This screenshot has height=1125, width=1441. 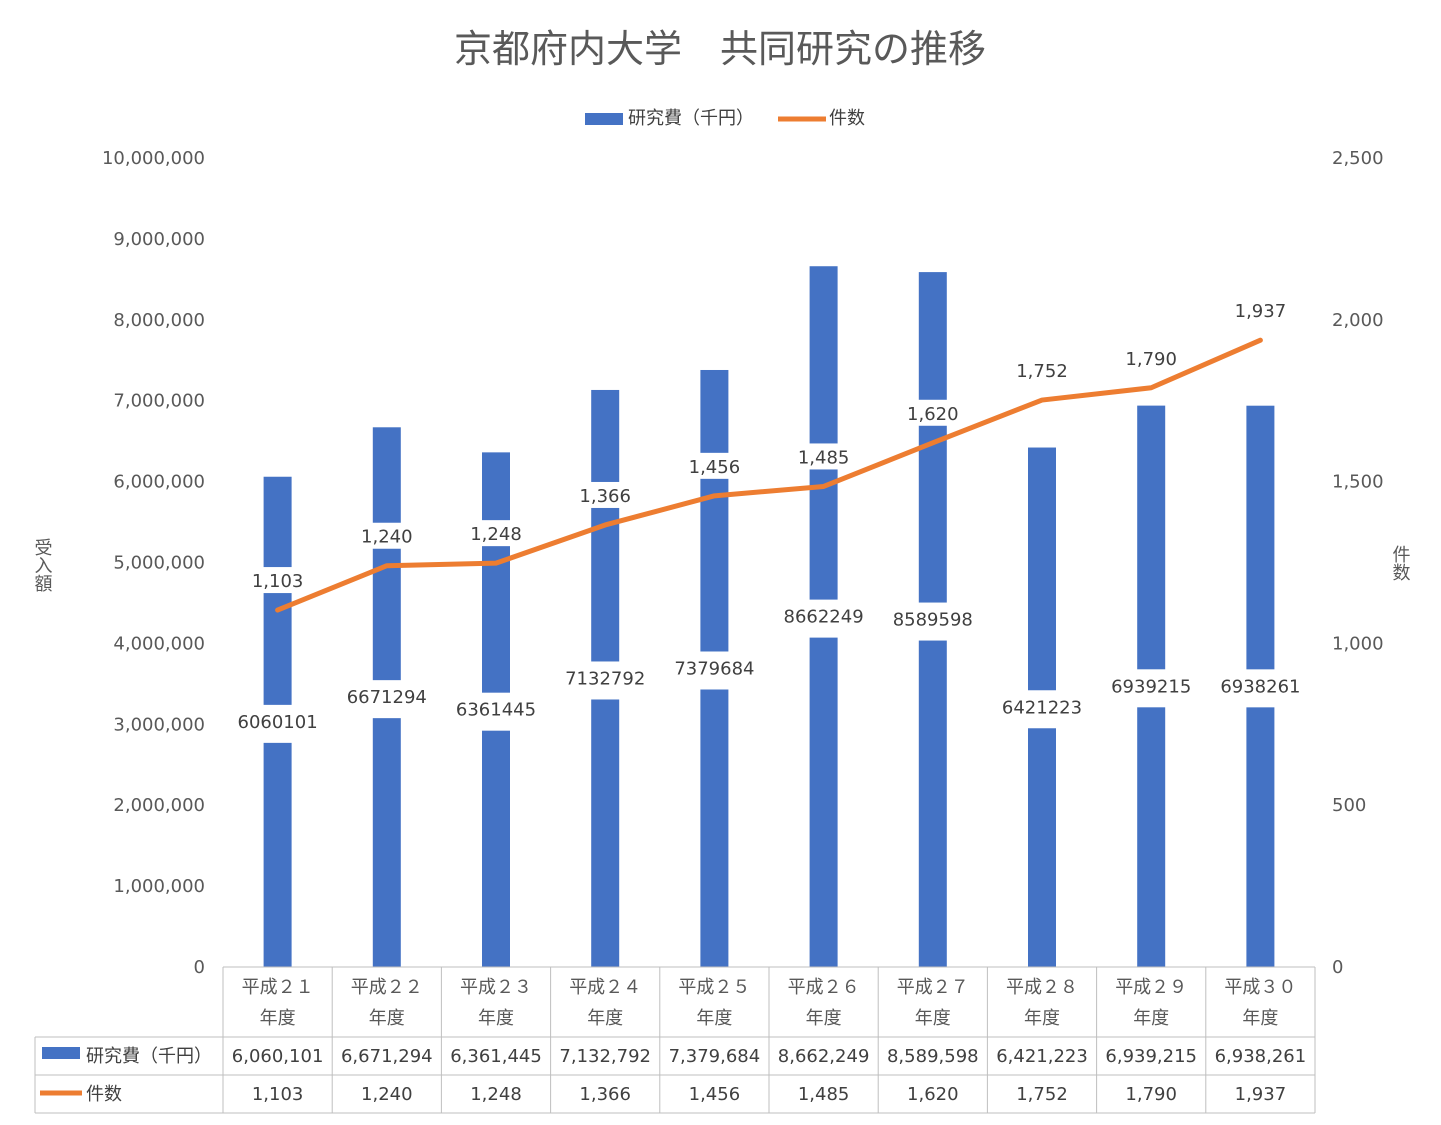 I want to click on bar-data-label: 6938261, so click(x=1260, y=686).